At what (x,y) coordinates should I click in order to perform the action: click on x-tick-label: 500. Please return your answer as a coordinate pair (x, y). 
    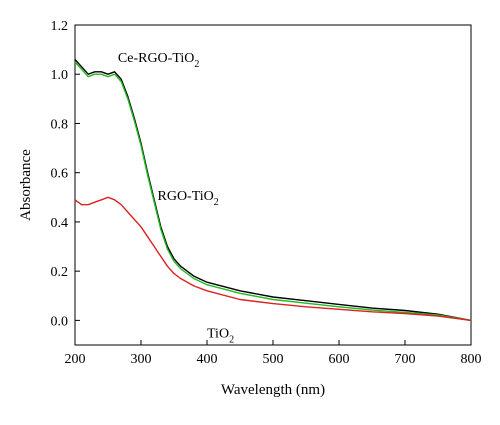
    Looking at the image, I should click on (273, 359).